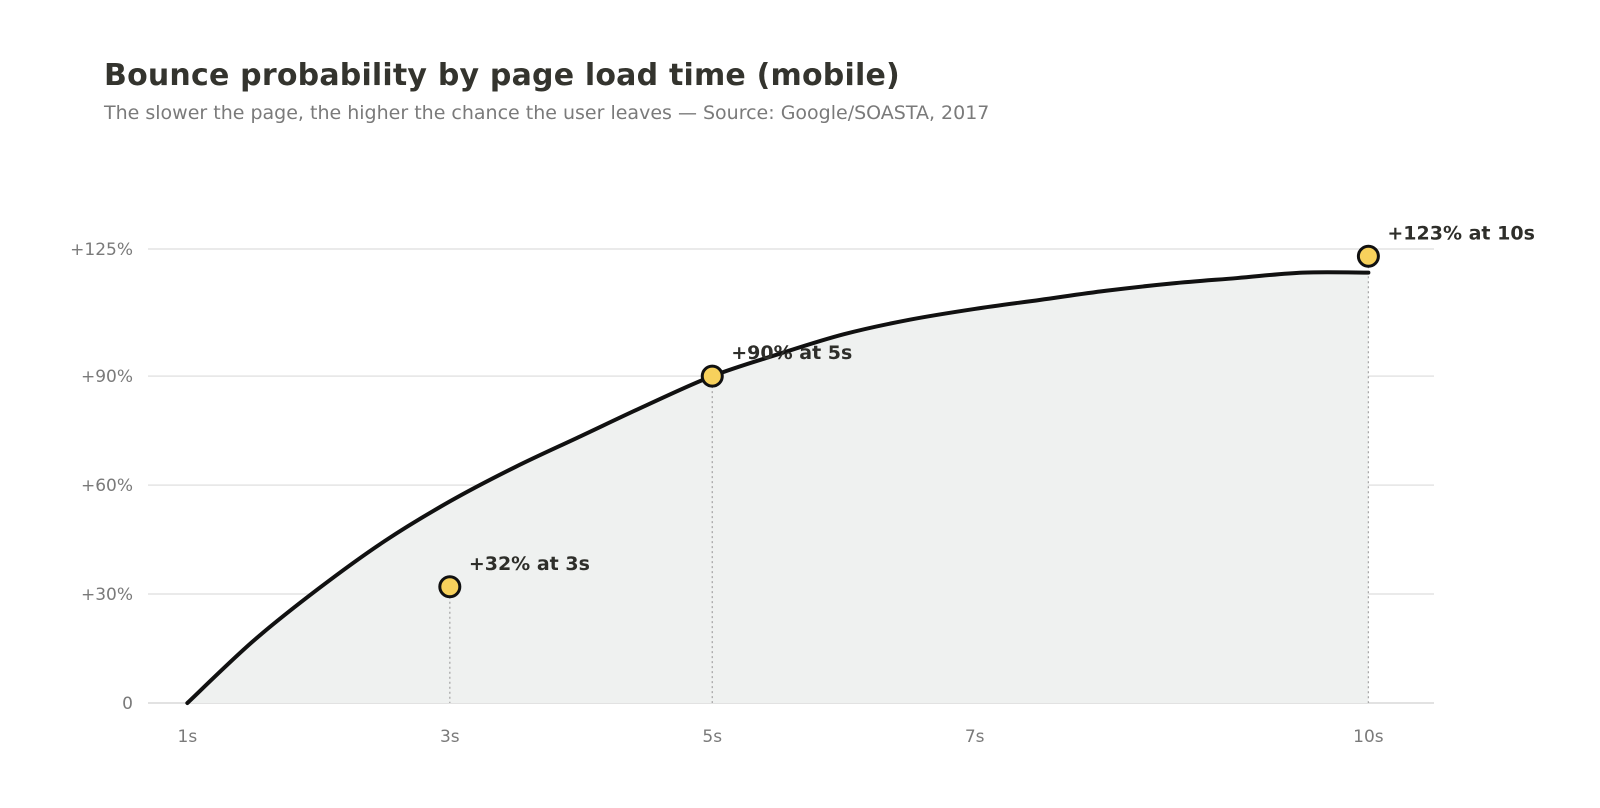  What do you see at coordinates (127, 704) in the screenshot?
I see `y-tick-label: 0` at bounding box center [127, 704].